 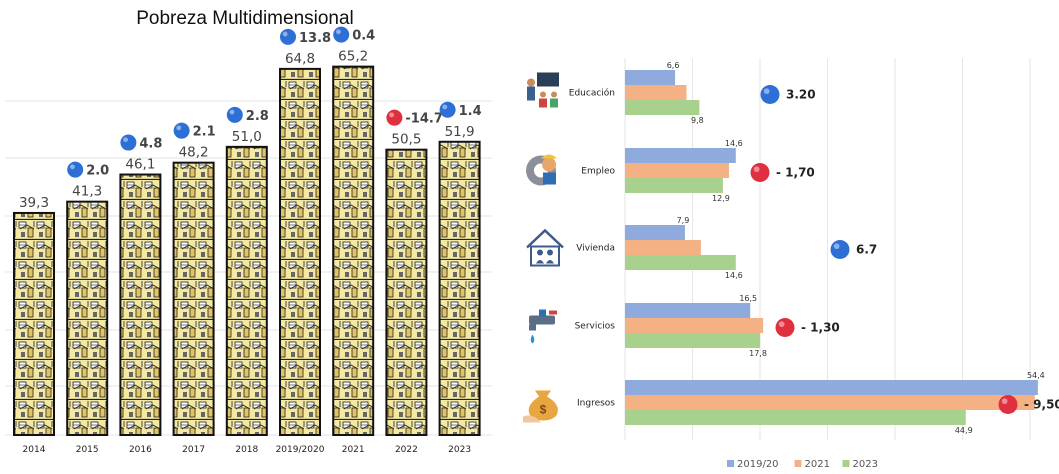 I want to click on bar-Educación-2021, so click(x=656, y=92).